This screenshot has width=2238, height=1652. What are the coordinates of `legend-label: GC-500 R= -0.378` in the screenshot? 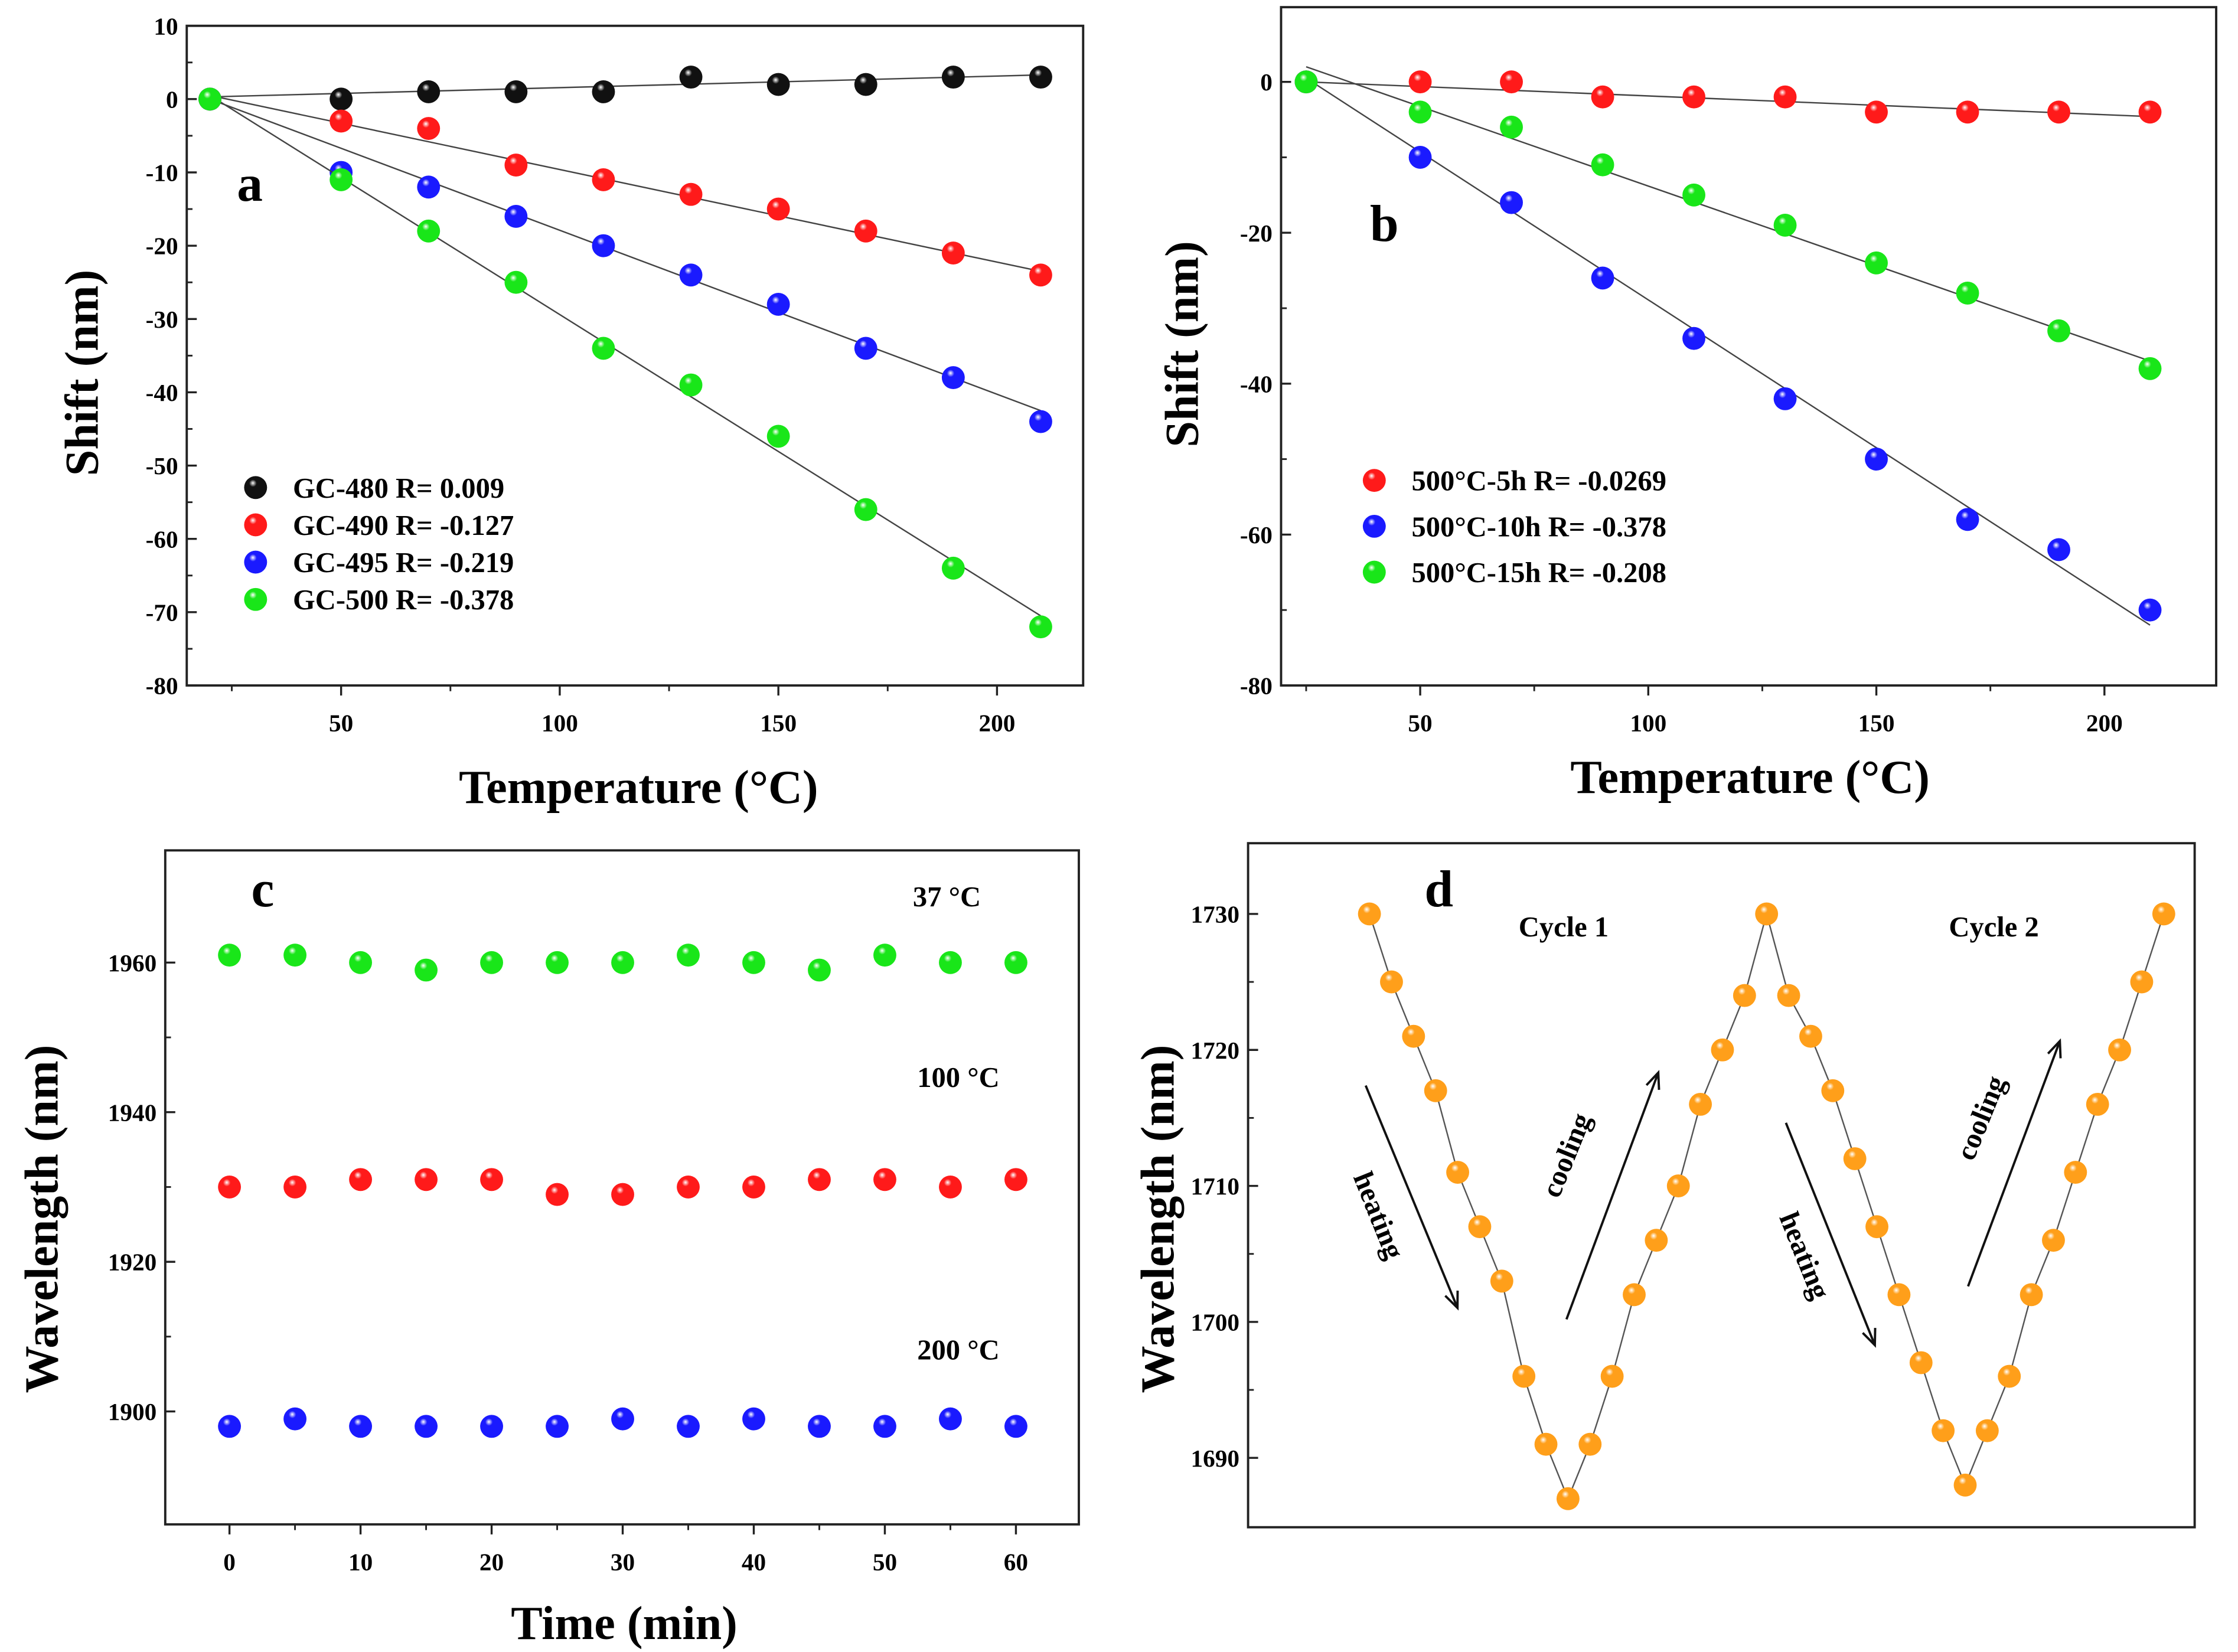 It's located at (403, 600).